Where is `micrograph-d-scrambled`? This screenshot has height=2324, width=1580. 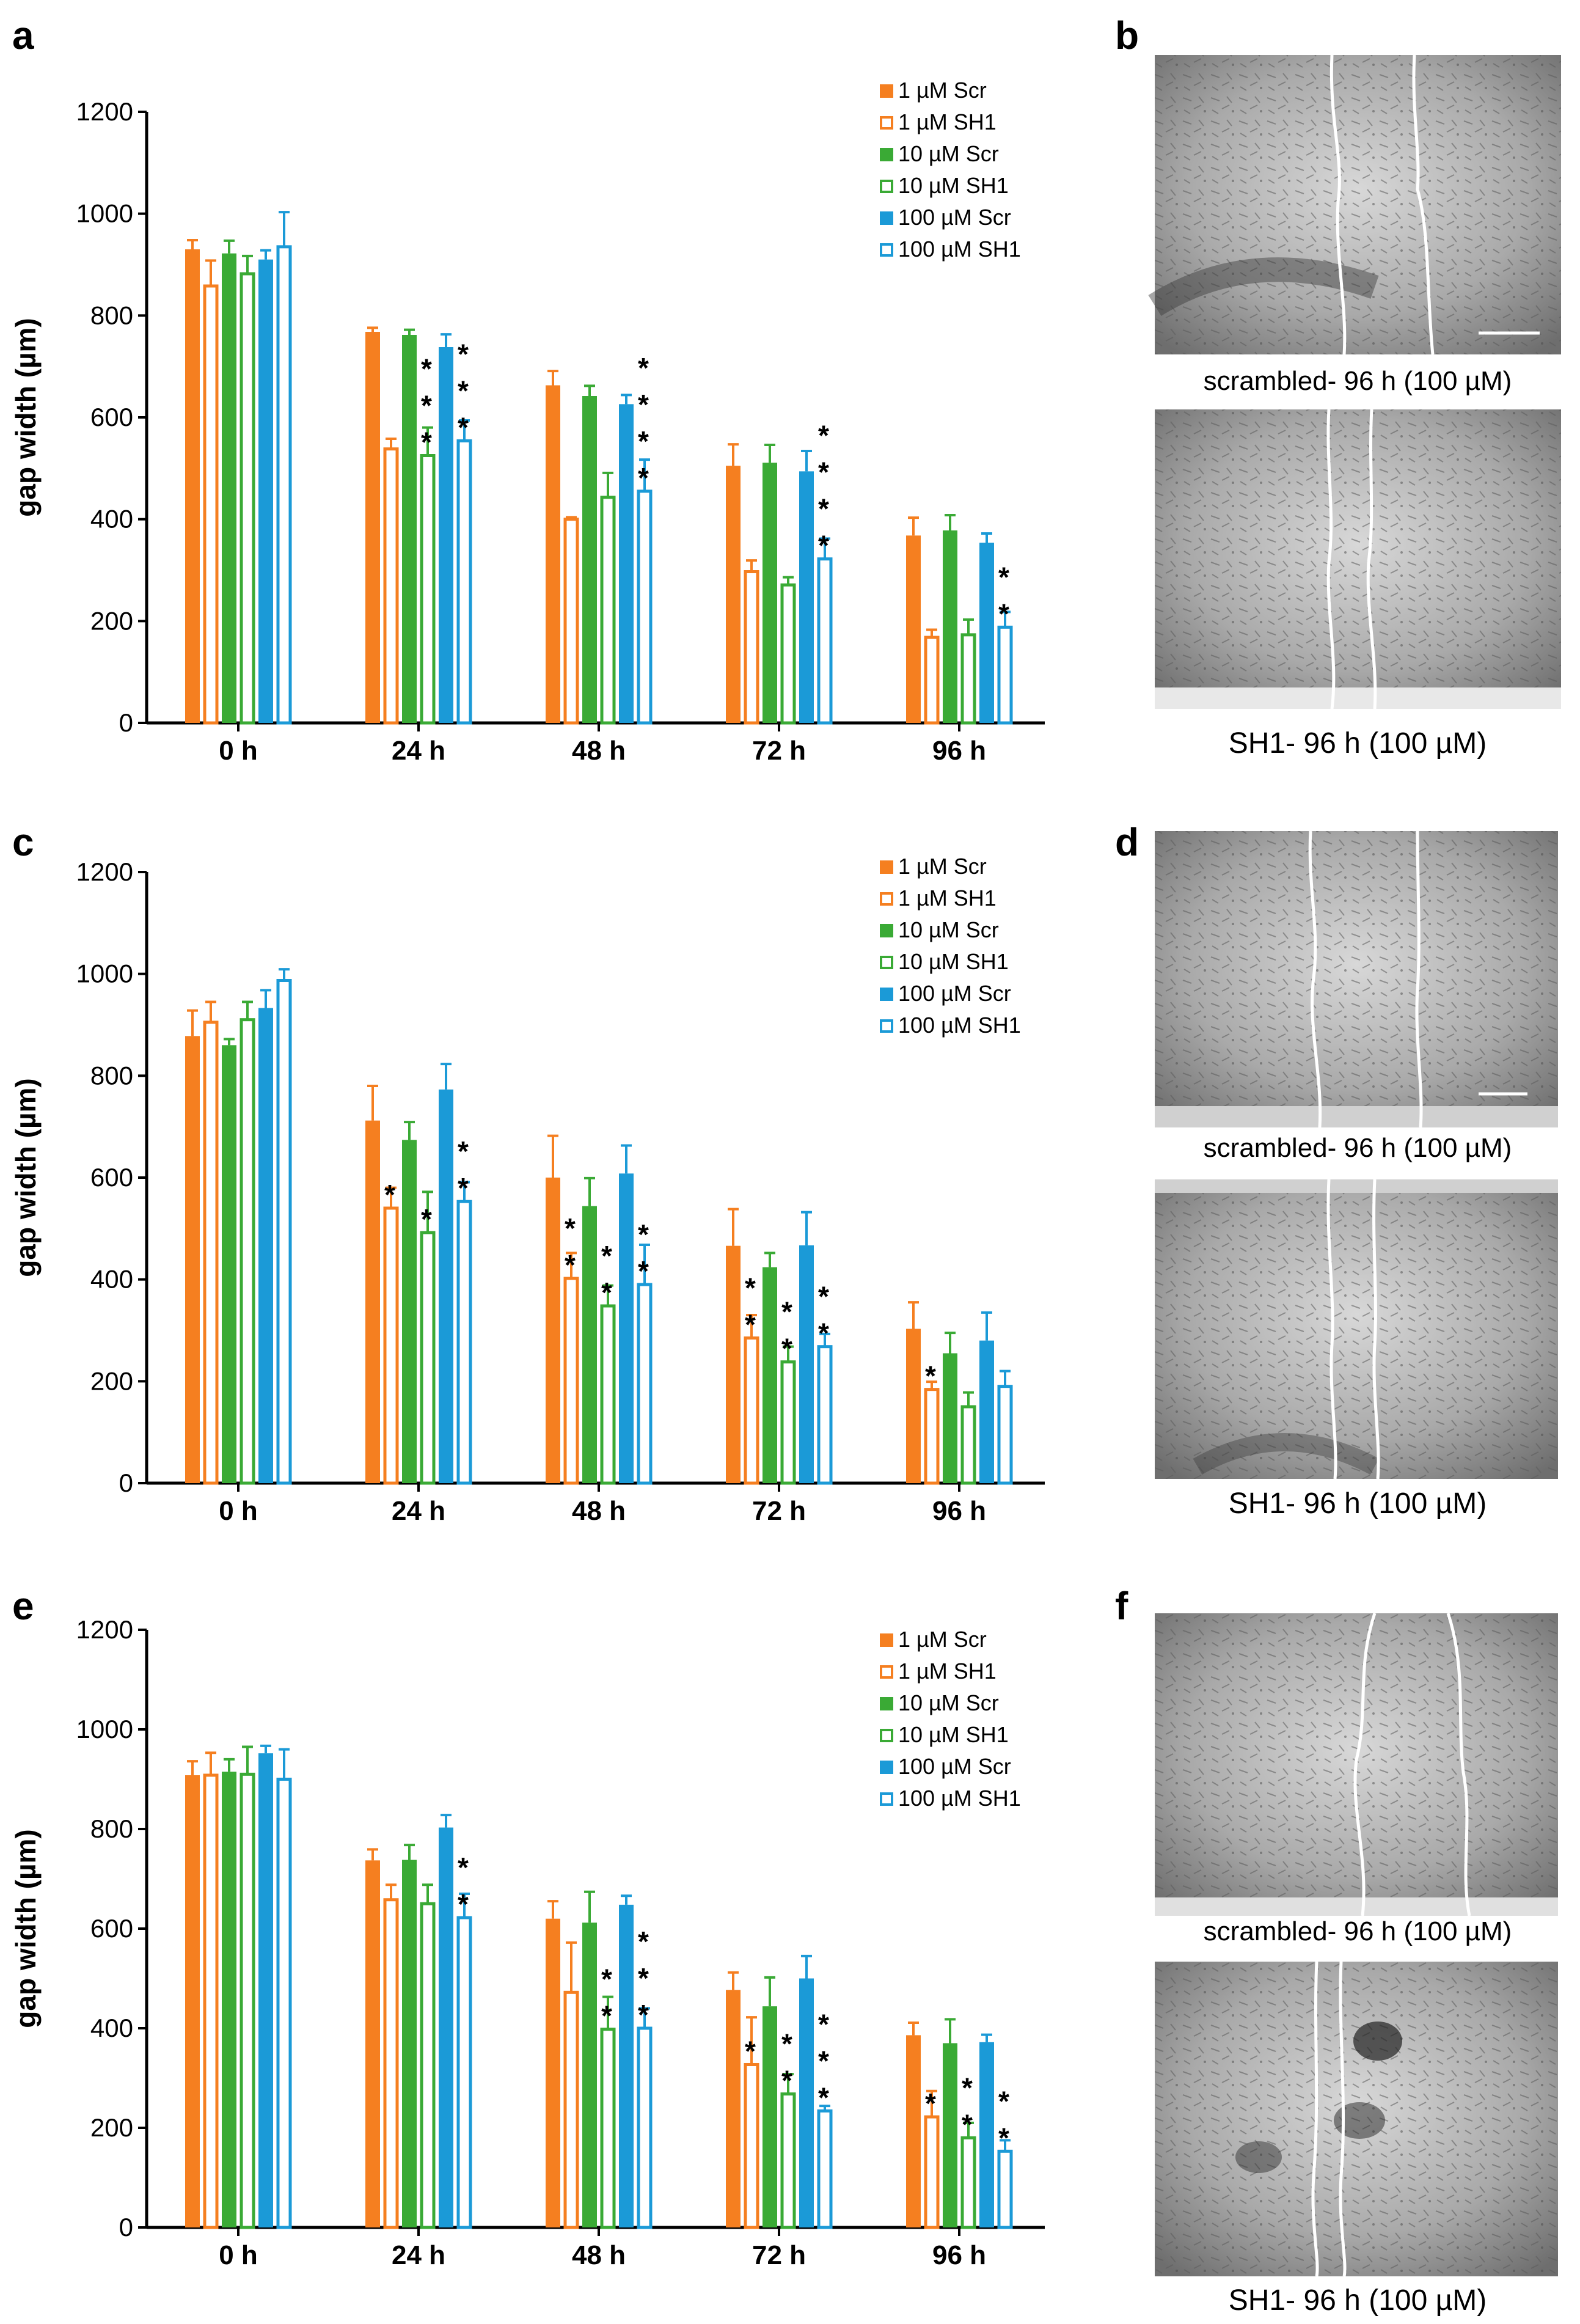 micrograph-d-scrambled is located at coordinates (1356, 979).